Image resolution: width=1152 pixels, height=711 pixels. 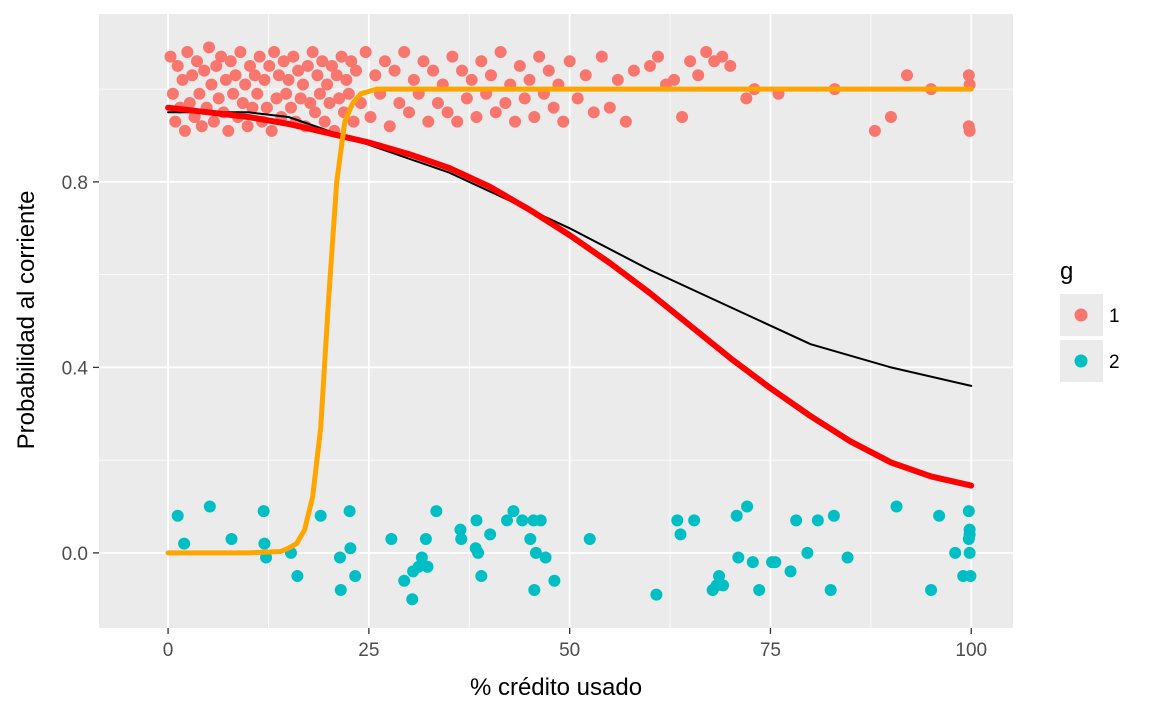 I want to click on y-axis-title: Probabilidad al corriente, so click(x=26, y=320).